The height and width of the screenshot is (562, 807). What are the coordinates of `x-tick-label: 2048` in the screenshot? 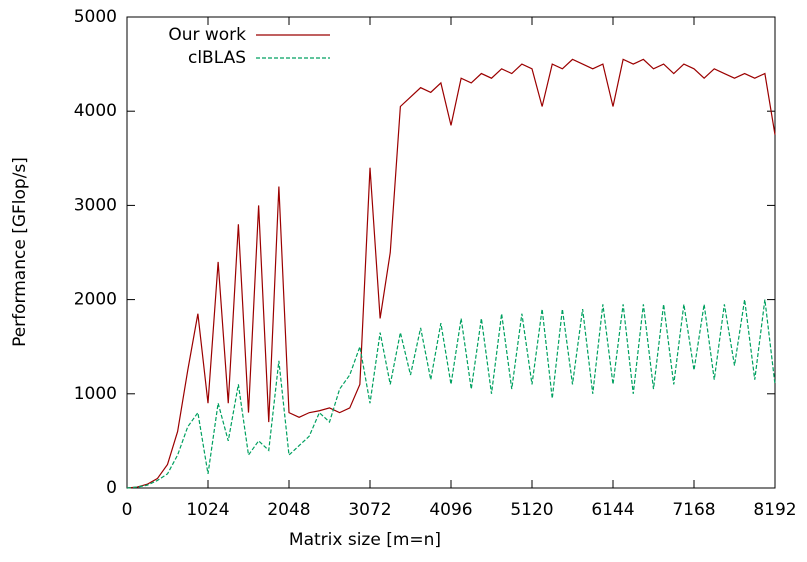 It's located at (288, 510).